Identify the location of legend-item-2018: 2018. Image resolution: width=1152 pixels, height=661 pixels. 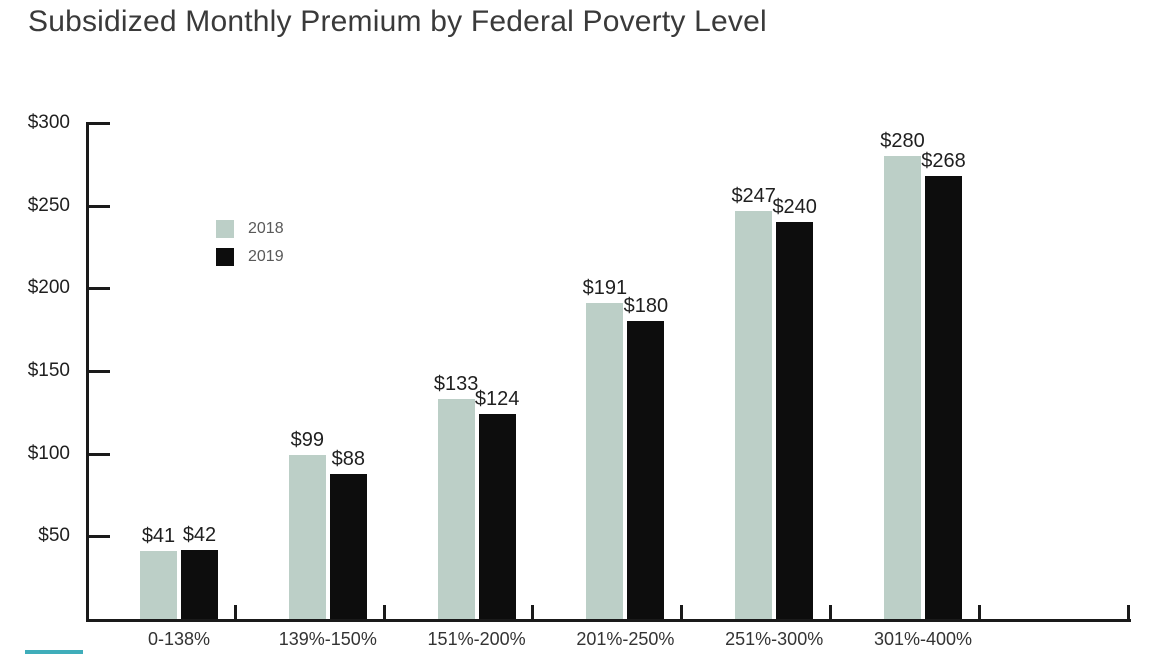
(250, 229).